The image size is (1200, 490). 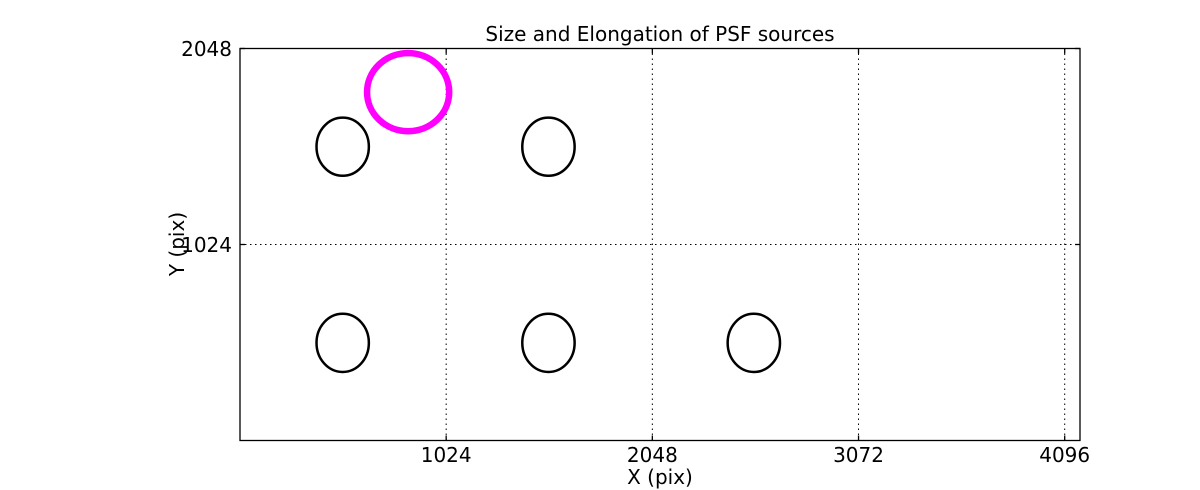 What do you see at coordinates (660, 34) in the screenshot?
I see `chart-title: Size and Elongation of PSF sources` at bounding box center [660, 34].